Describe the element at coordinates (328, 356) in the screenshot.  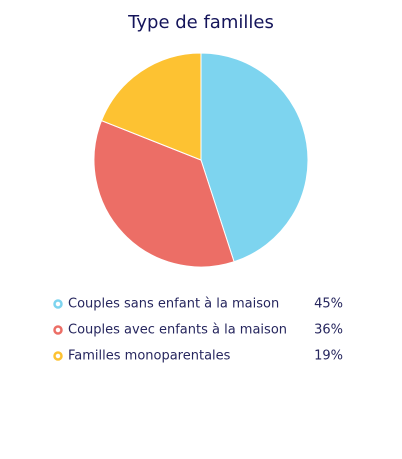
I see `legend-value: 19%` at that location.